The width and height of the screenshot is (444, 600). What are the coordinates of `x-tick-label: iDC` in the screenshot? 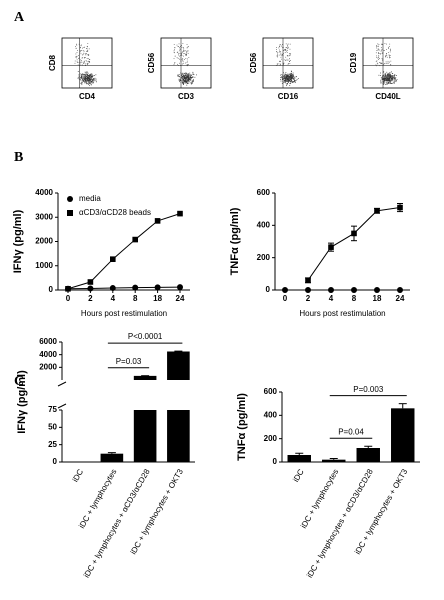 It's located at (298, 475).